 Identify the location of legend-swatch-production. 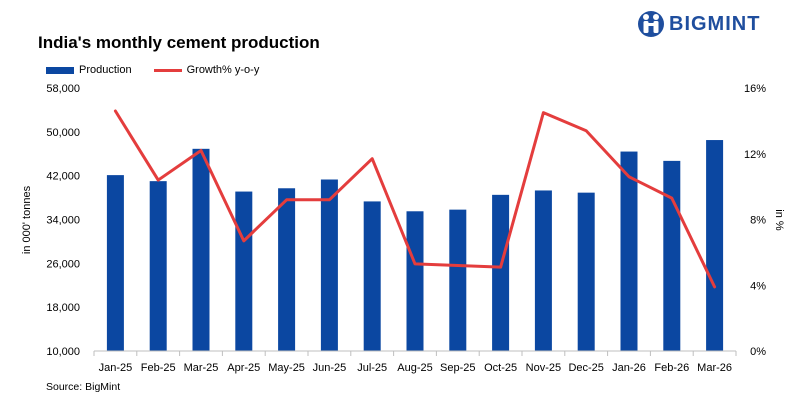
(60, 70).